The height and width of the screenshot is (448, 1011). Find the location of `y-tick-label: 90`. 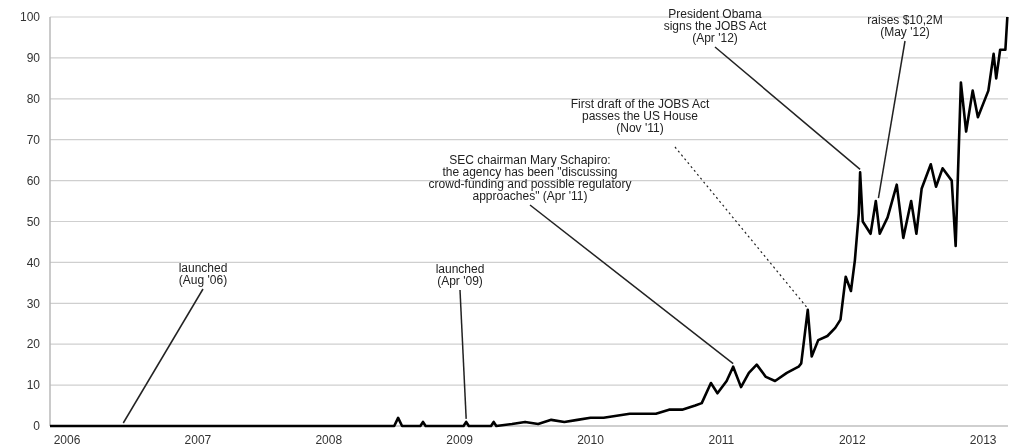

y-tick-label: 90 is located at coordinates (33, 58).